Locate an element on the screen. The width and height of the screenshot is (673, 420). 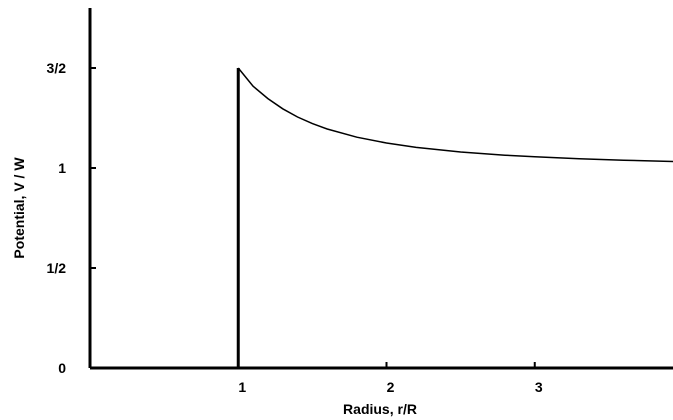
x-axis-title: Radius, r/R is located at coordinates (380, 409).